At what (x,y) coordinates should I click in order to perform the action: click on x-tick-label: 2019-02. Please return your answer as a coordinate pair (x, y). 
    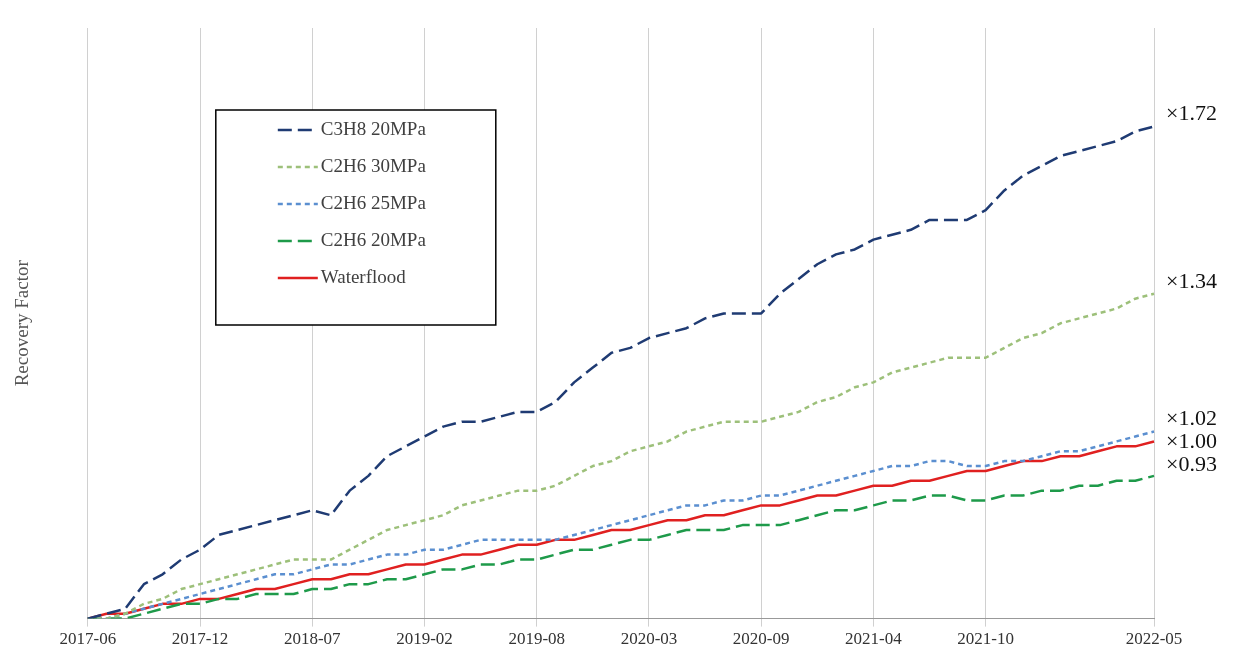
    Looking at the image, I should click on (424, 639).